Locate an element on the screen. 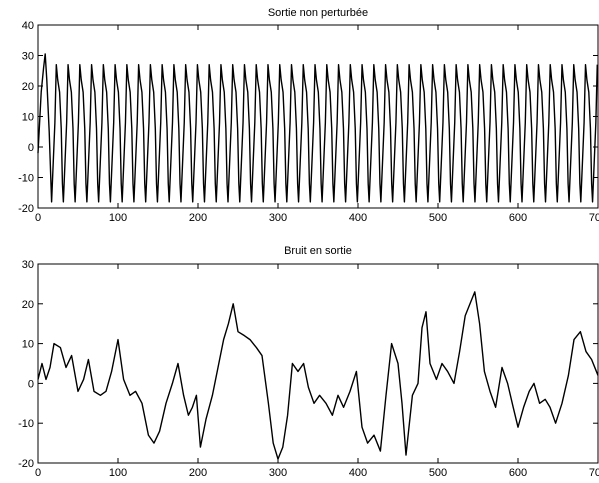 The width and height of the screenshot is (599, 483). chart-bottom-x-tick-label: 0 is located at coordinates (38, 473).